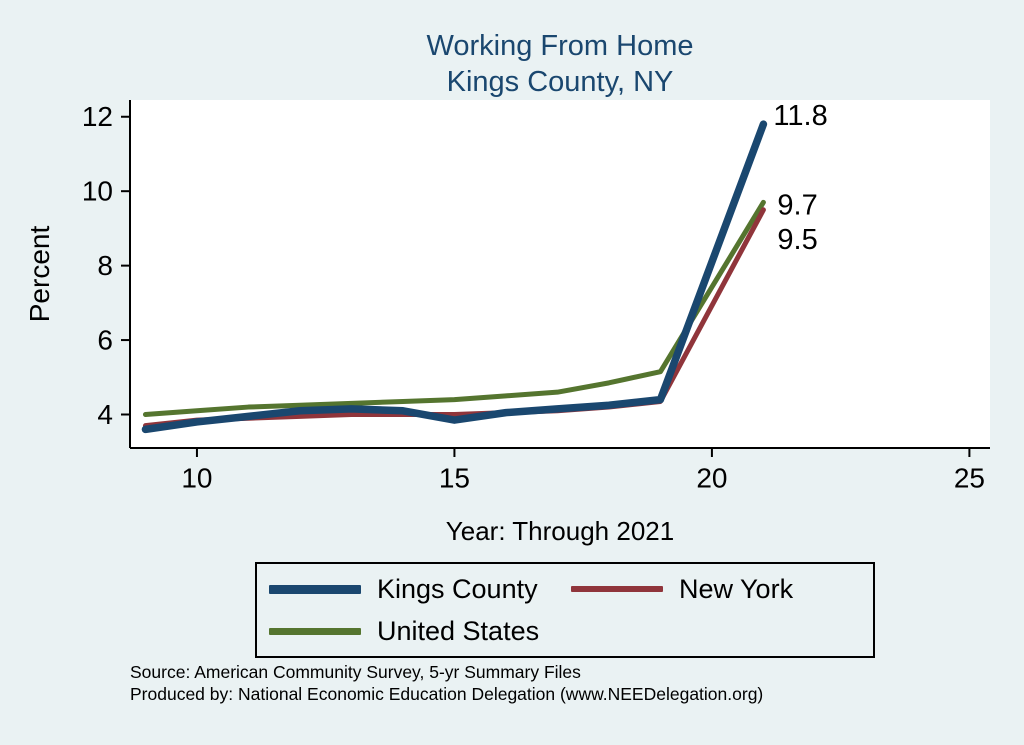  I want to click on legend-item-united-states: United States, so click(420, 631).